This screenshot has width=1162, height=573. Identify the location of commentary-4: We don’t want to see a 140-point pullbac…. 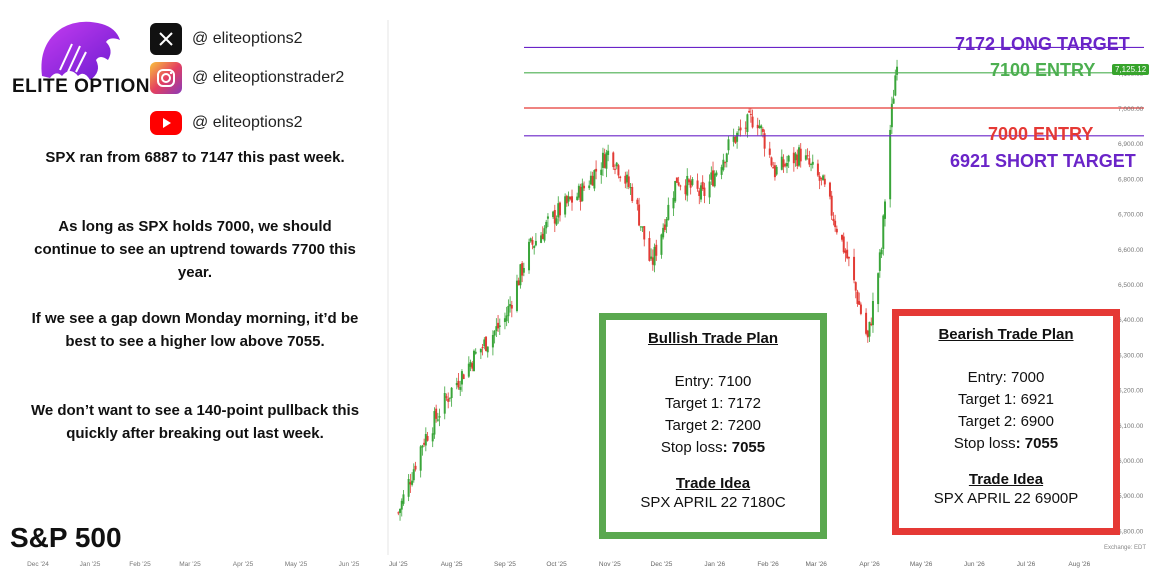
(195, 422).